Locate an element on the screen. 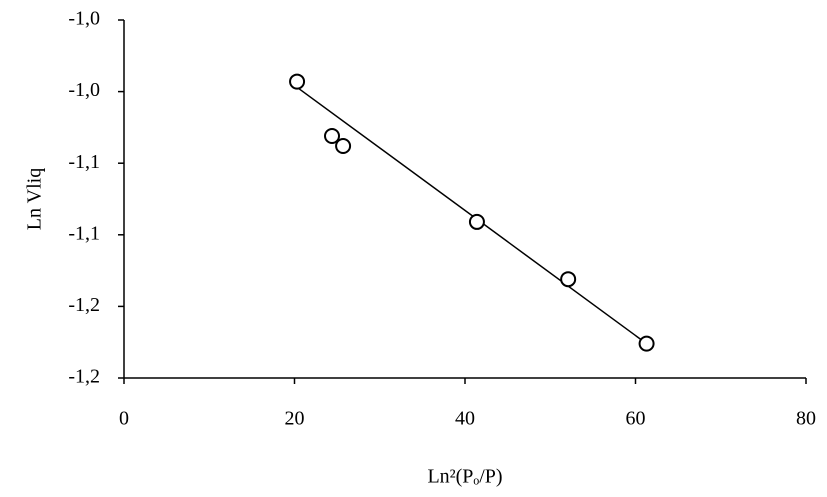  x-tick-label: 0 is located at coordinates (124, 419).